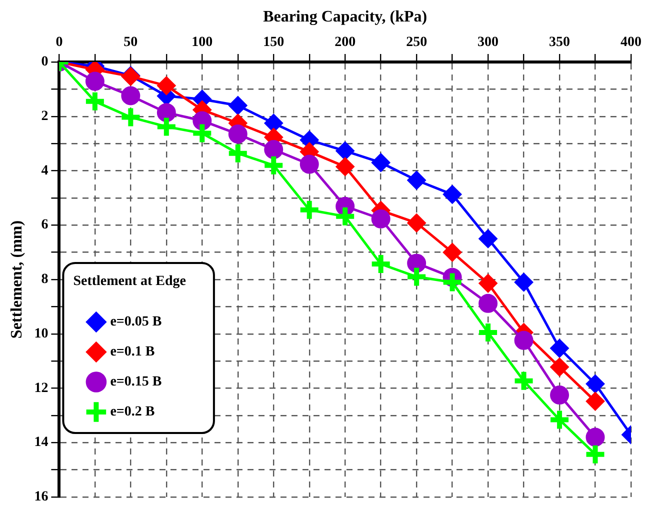 Image resolution: width=645 pixels, height=511 pixels. I want to click on y-tick-label: 4, so click(44, 170).